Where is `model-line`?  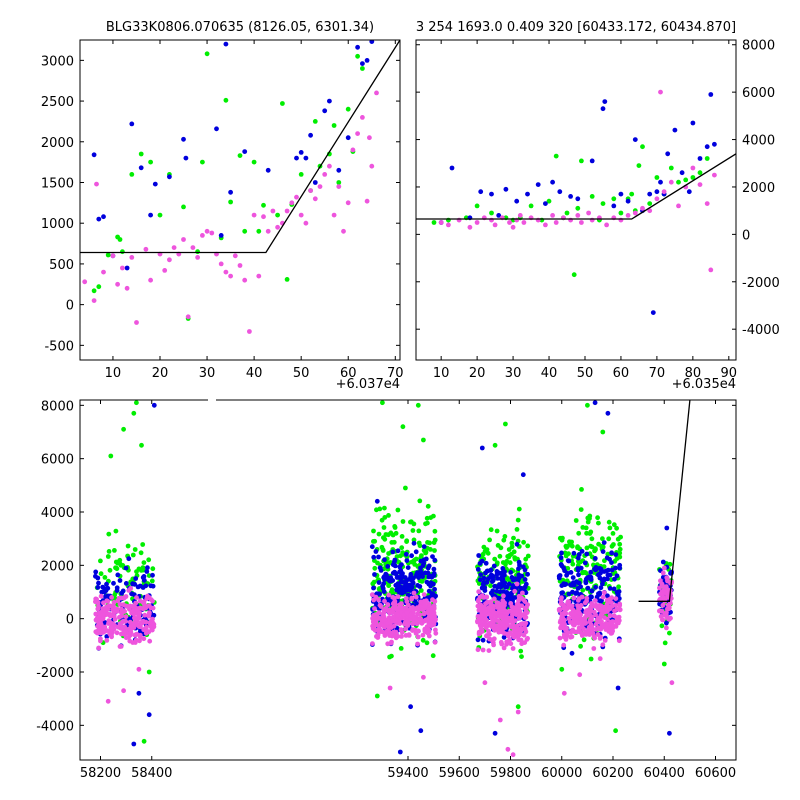
model-line is located at coordinates (664, 501).